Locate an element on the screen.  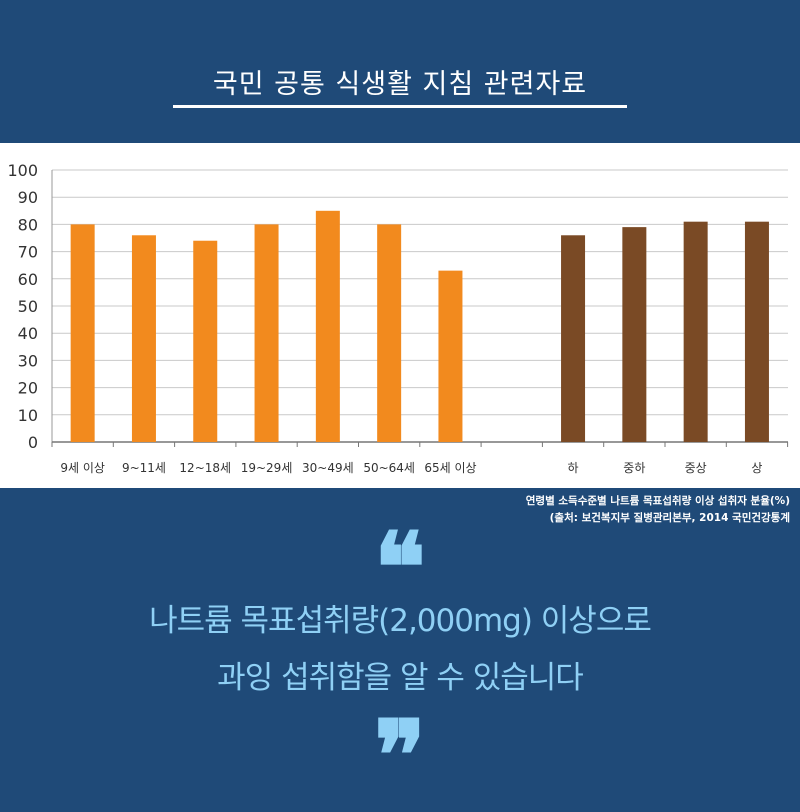
x-tick-label: 19~29세 is located at coordinates (267, 468).